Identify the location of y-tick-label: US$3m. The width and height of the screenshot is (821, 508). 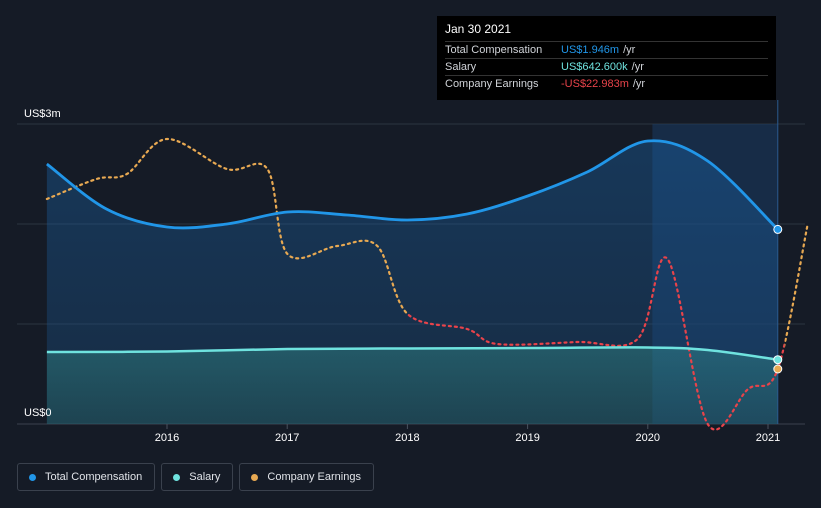
(42, 114).